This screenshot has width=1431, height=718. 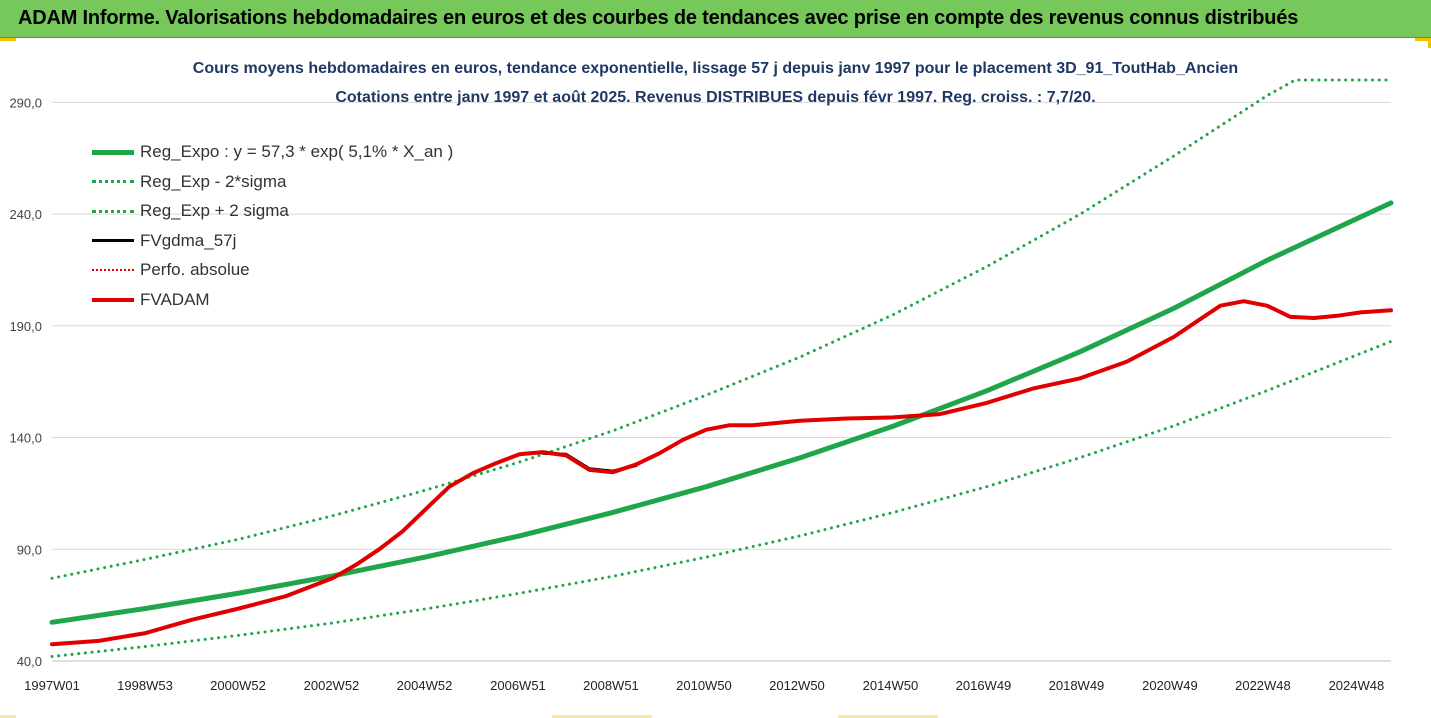 I want to click on x-tick-label: 2024W48, so click(x=1357, y=685).